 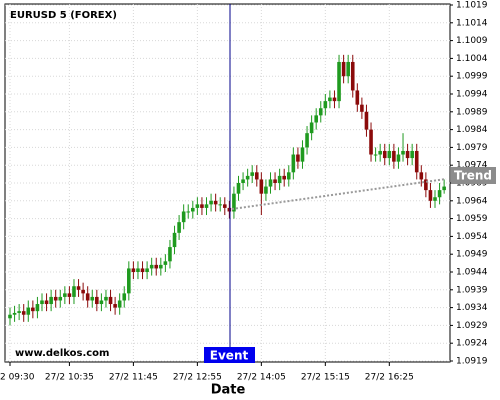 I want to click on y-tick-label: 1.0999, so click(x=472, y=77).